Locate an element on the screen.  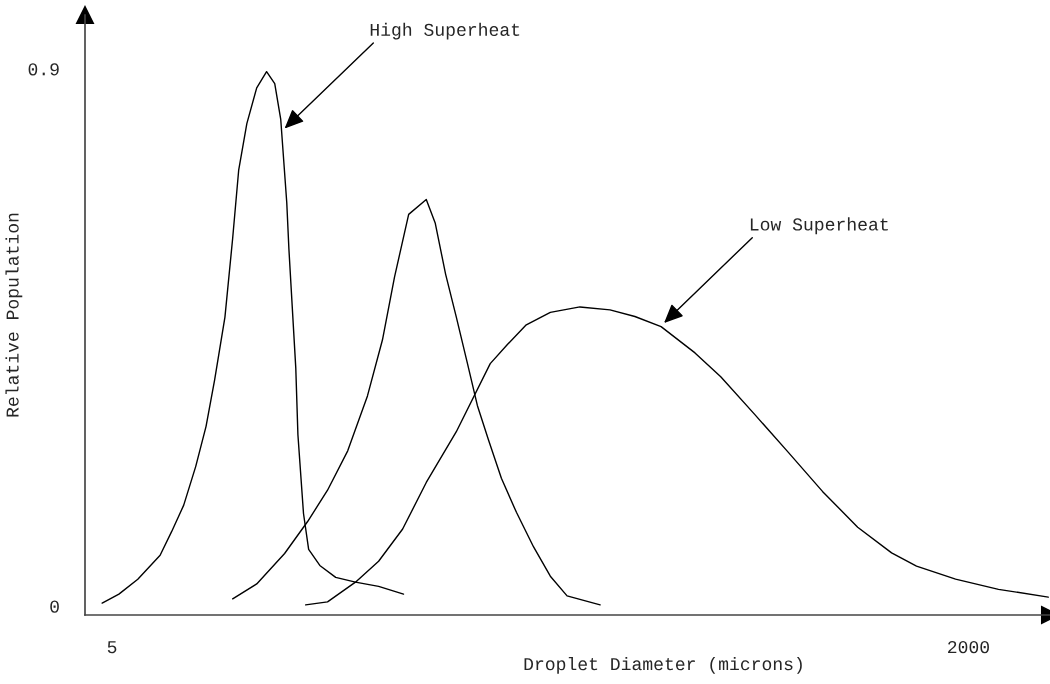
x-tick-label: 2000 is located at coordinates (968, 647).